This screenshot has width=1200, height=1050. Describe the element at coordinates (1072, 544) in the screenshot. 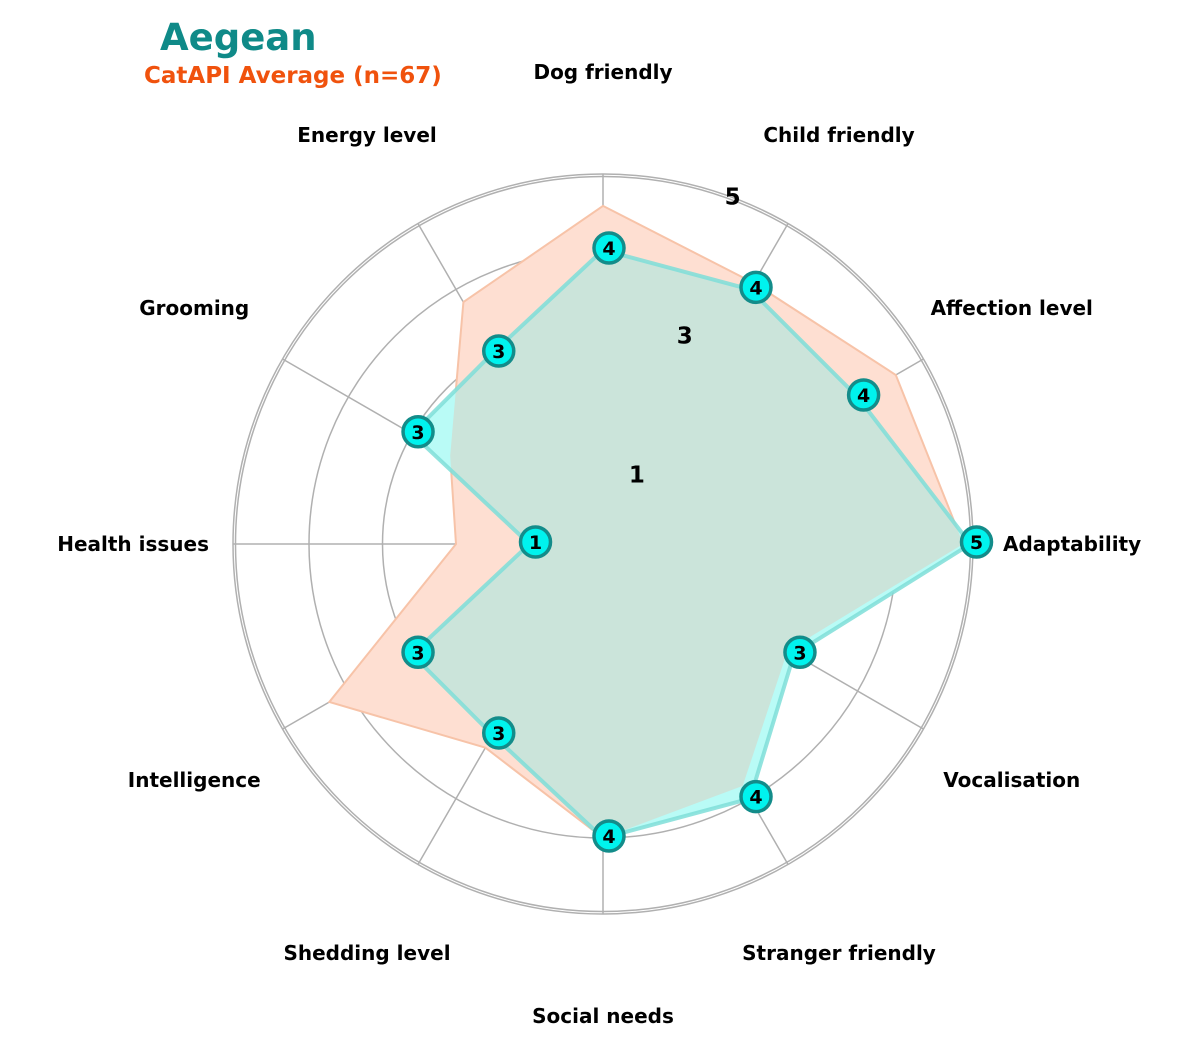

I see `category-label-0: Adaptability` at that location.